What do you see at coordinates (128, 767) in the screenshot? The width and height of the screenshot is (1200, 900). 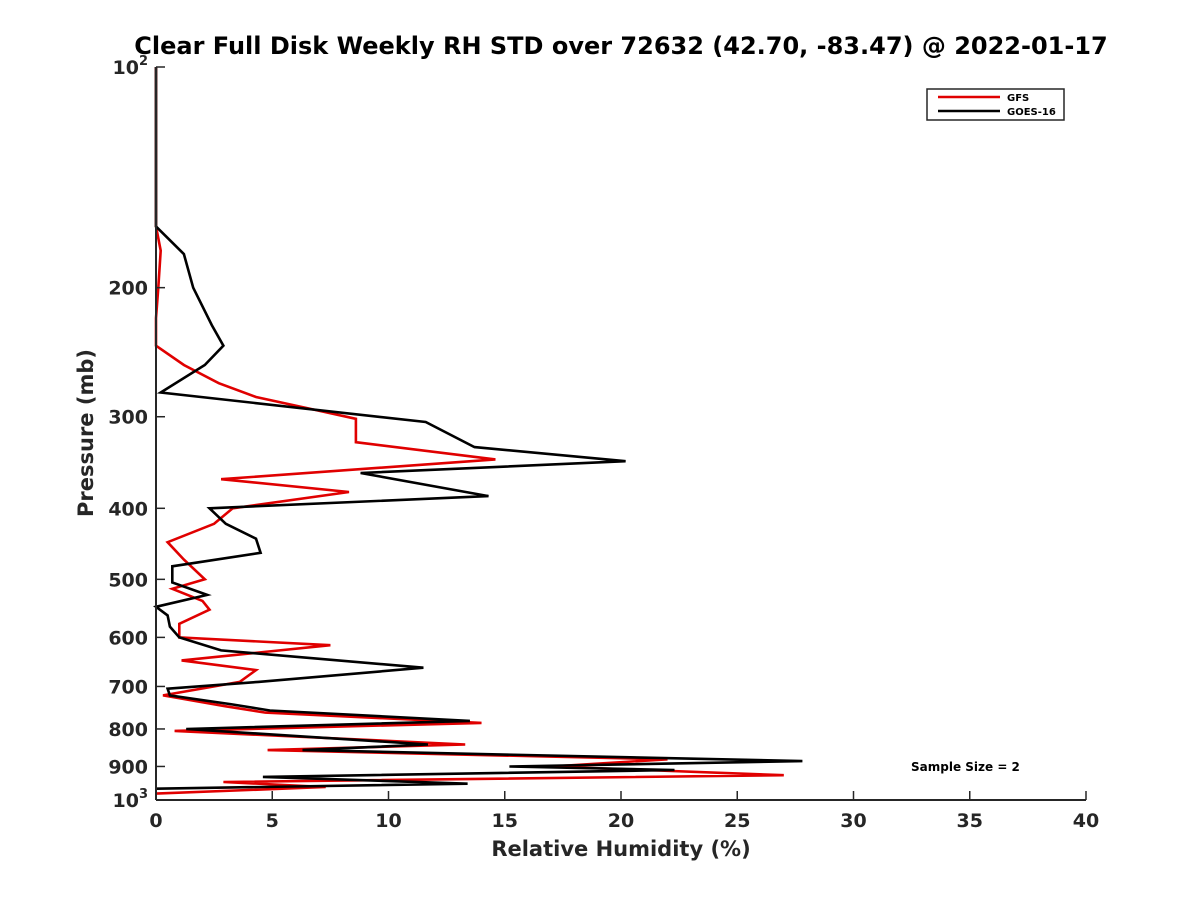 I see `y-tick-label: 900` at bounding box center [128, 767].